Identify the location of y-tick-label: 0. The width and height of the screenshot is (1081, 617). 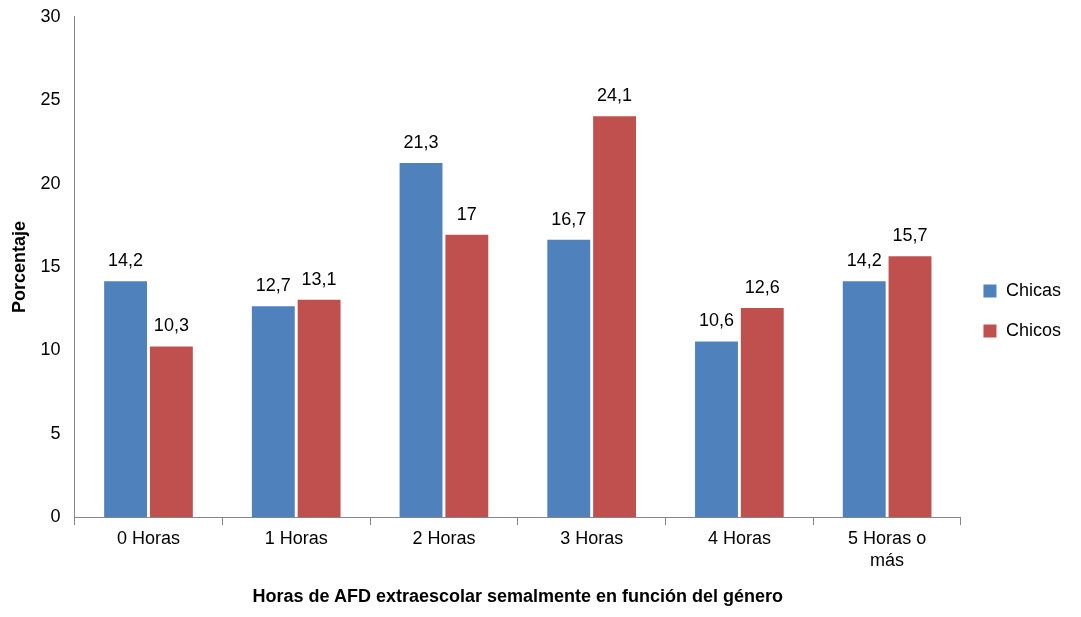
(55, 516).